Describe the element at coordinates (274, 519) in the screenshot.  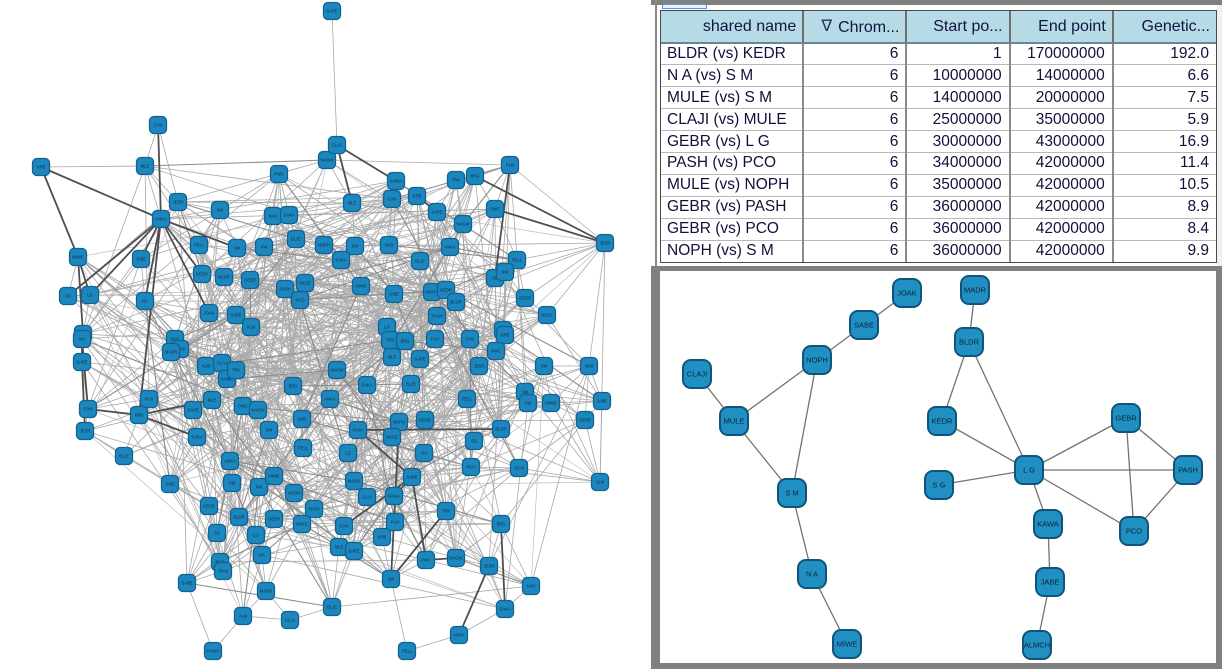
I see `svg-text: GEBR` at that location.